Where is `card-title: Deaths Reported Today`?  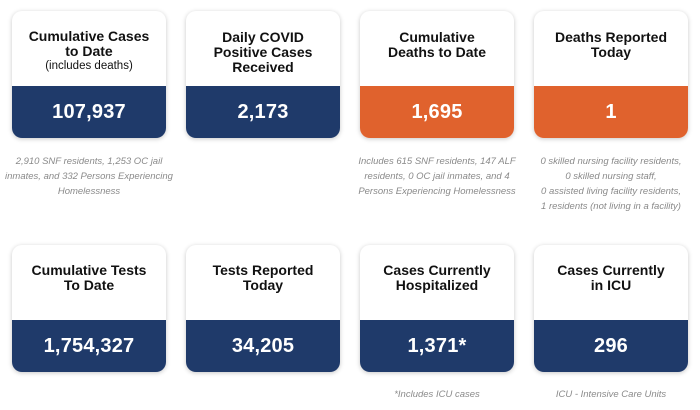 card-title: Deaths Reported Today is located at coordinates (611, 35).